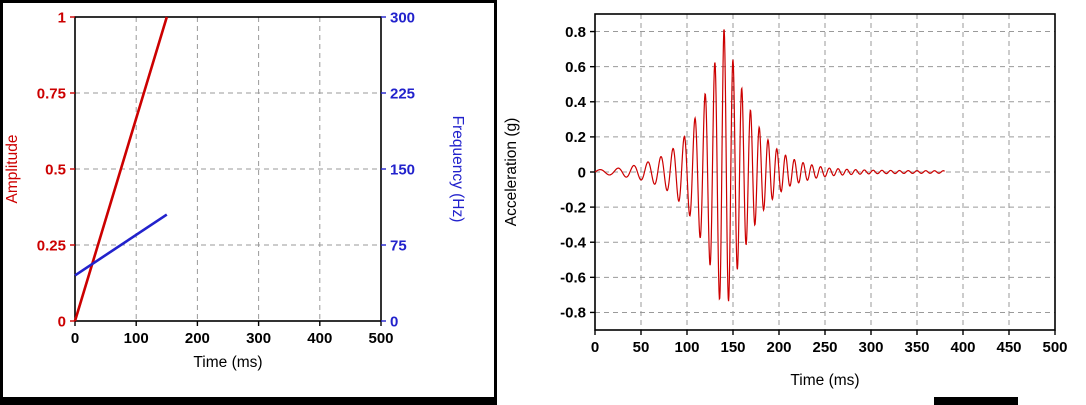 The image size is (1086, 405). I want to click on svg-text: 75, so click(398, 245).